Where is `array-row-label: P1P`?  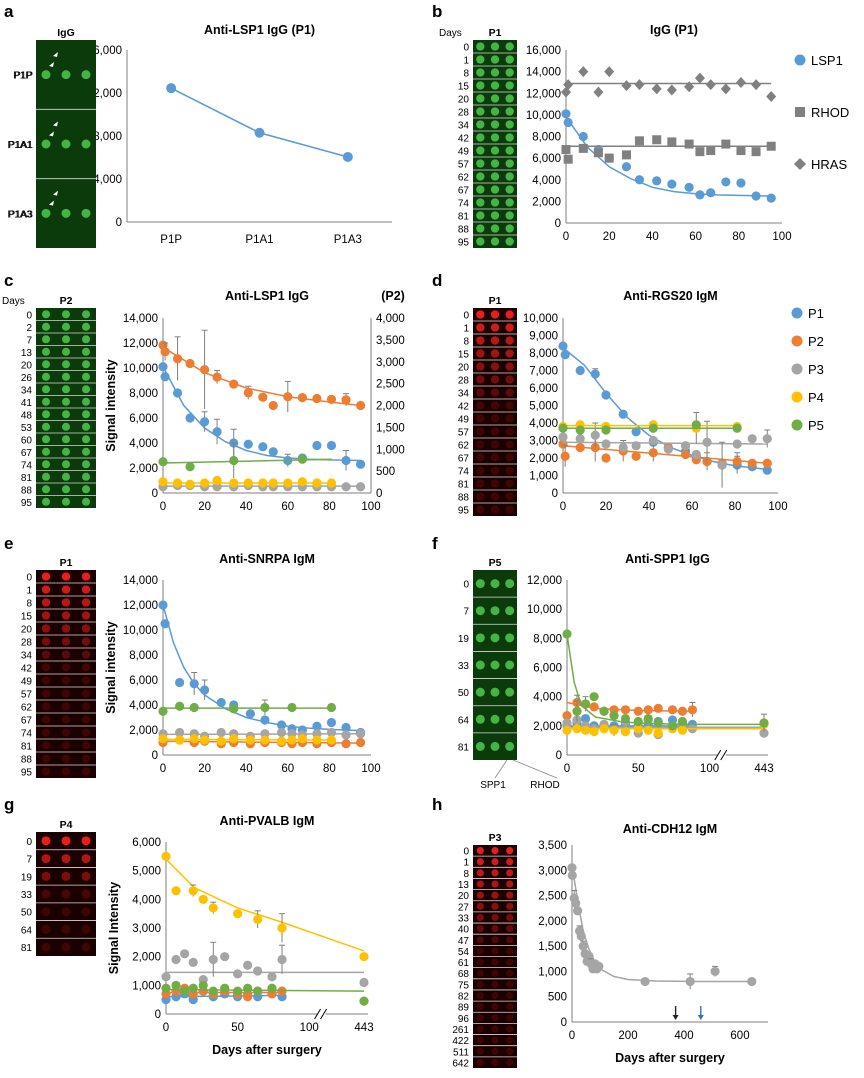 array-row-label: P1P is located at coordinates (23, 76).